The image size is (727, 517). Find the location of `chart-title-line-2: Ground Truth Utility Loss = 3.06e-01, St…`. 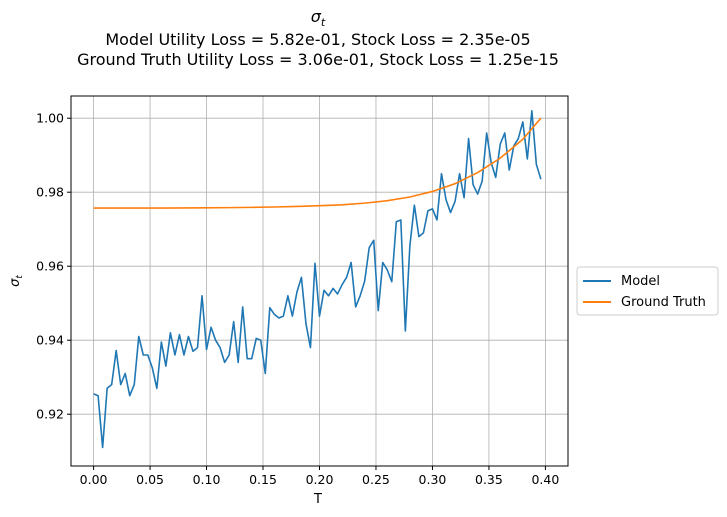

chart-title-line-2: Ground Truth Utility Loss = 3.06e-01, St… is located at coordinates (318, 59).